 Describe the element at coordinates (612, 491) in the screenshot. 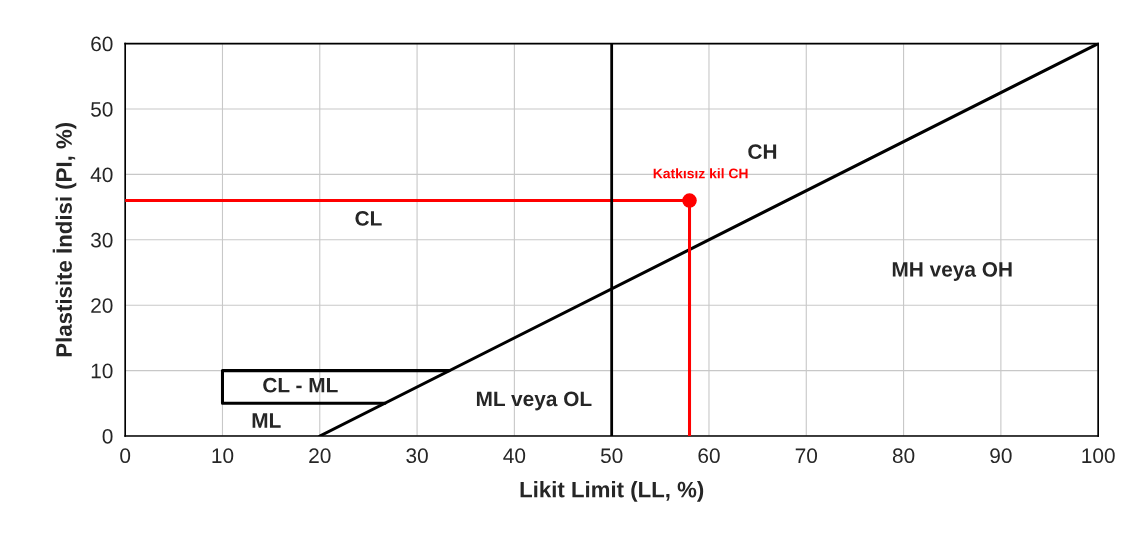

I see `x-axis-title: Likit Limit (LL, %)` at that location.